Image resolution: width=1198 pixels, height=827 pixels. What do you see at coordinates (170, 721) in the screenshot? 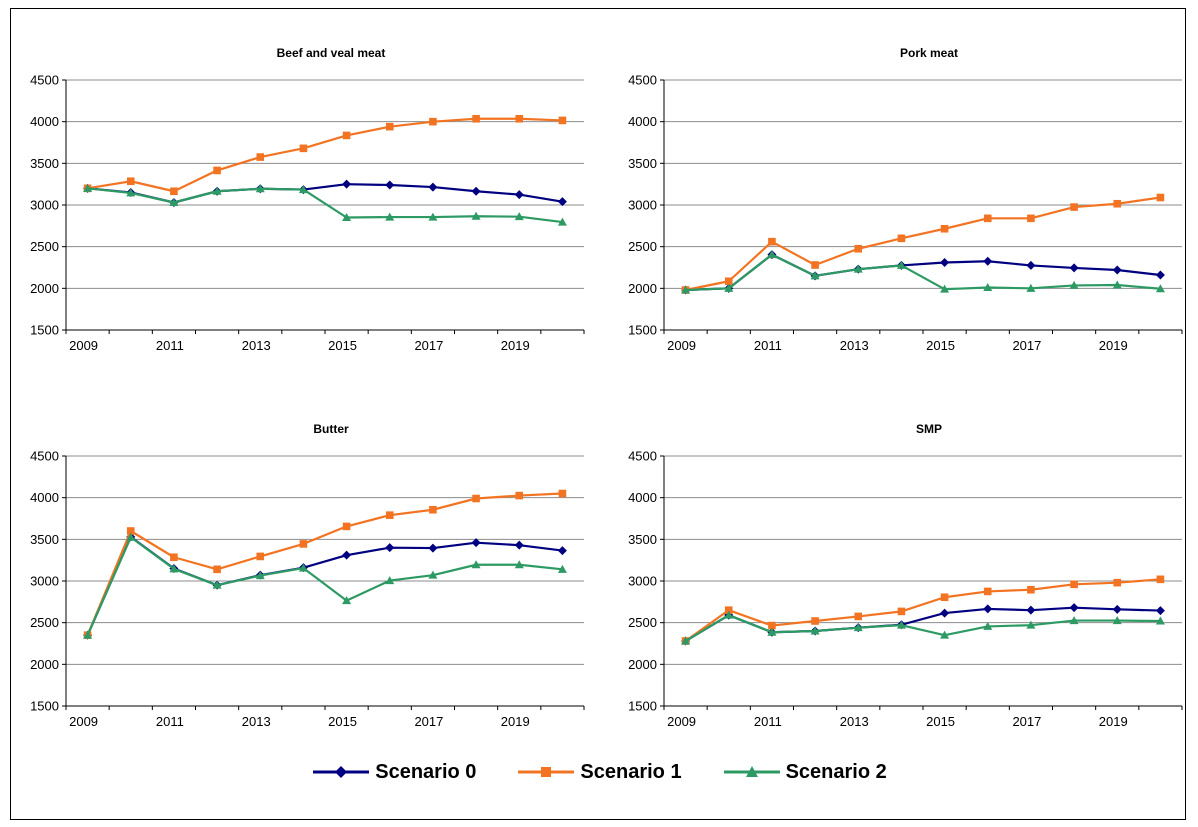
I see `x-tick-label: 2011` at bounding box center [170, 721].